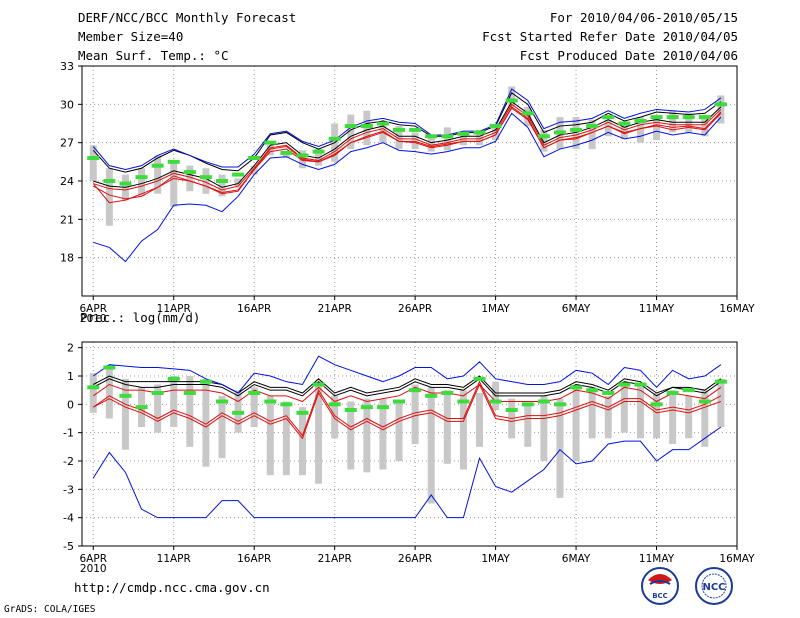  I want to click on prec-xtick-label: 11APR, so click(174, 559).